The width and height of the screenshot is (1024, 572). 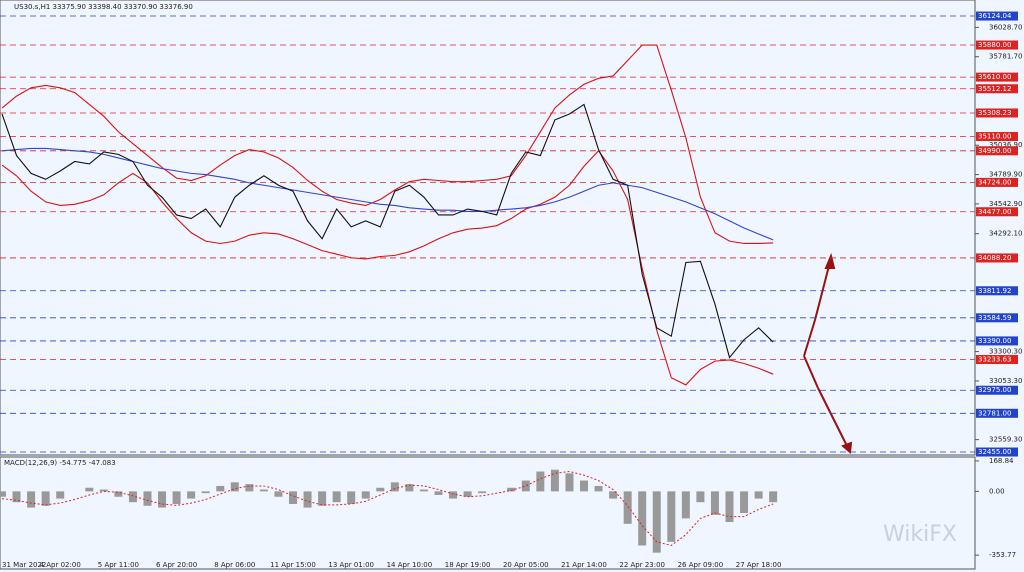 What do you see at coordinates (994, 45) in the screenshot?
I see `level-label: 35880.00` at bounding box center [994, 45].